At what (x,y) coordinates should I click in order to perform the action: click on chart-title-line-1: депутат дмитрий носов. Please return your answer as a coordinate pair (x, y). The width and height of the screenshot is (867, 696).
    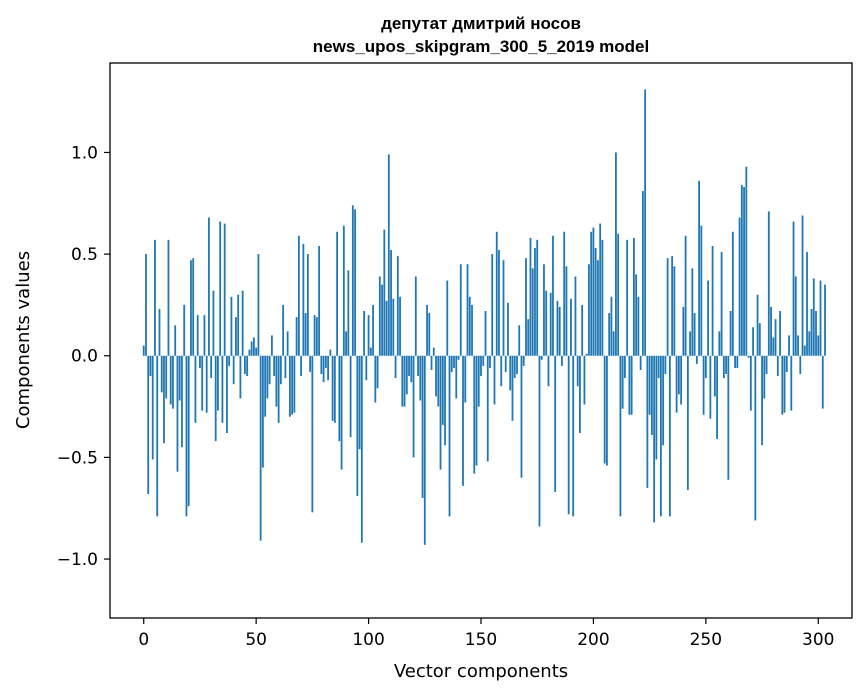
    Looking at the image, I should click on (481, 23).